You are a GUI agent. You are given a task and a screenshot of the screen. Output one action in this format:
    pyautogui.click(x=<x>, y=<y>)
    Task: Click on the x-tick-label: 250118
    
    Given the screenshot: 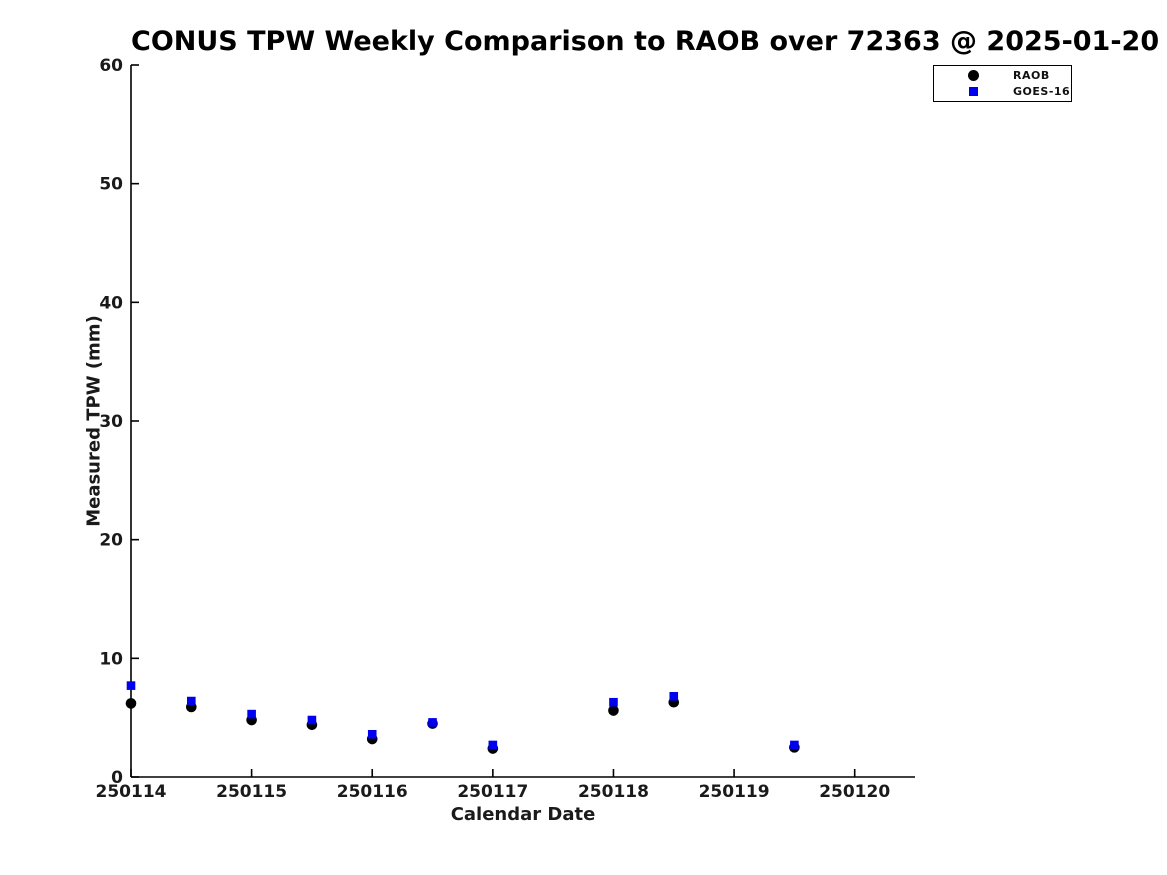 What is the action you would take?
    pyautogui.click(x=613, y=792)
    